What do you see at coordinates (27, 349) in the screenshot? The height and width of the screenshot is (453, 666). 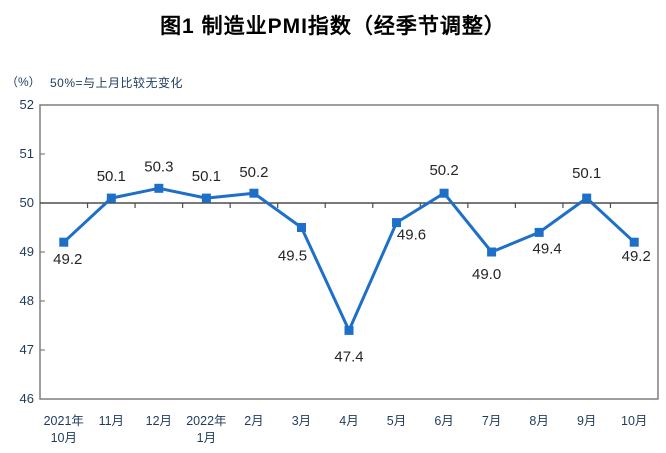 I see `y-axis-label: 47` at bounding box center [27, 349].